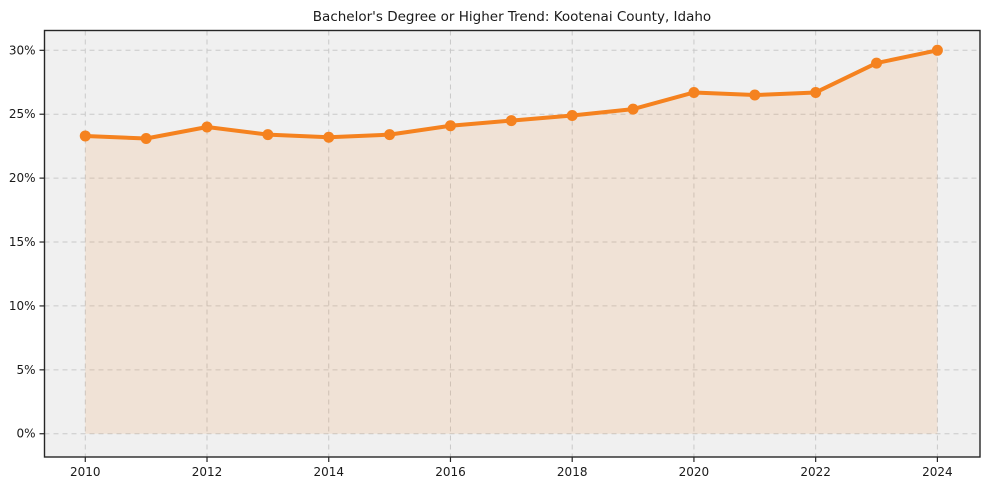 The width and height of the screenshot is (989, 490). I want to click on data-point-2012, so click(207, 127).